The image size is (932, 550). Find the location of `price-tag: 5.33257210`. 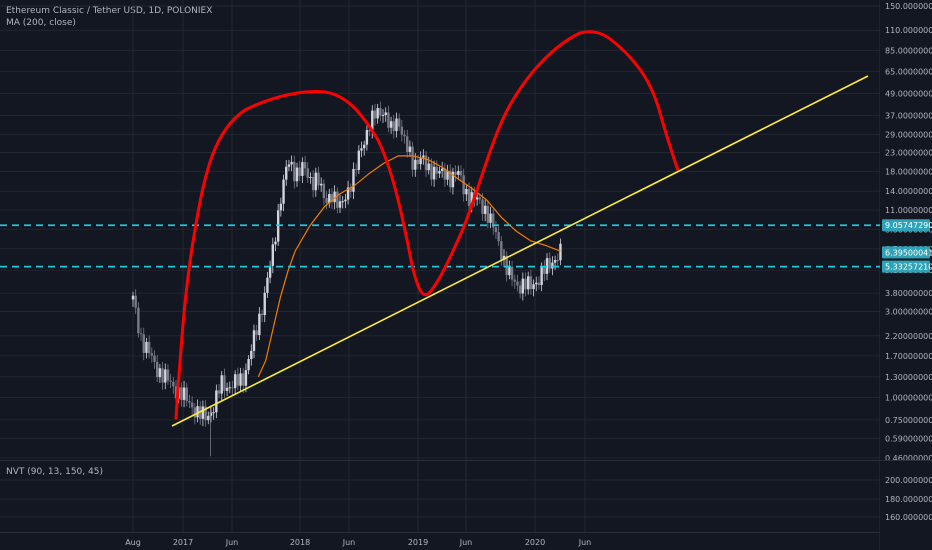

price-tag: 5.33257210 is located at coordinates (907, 266).